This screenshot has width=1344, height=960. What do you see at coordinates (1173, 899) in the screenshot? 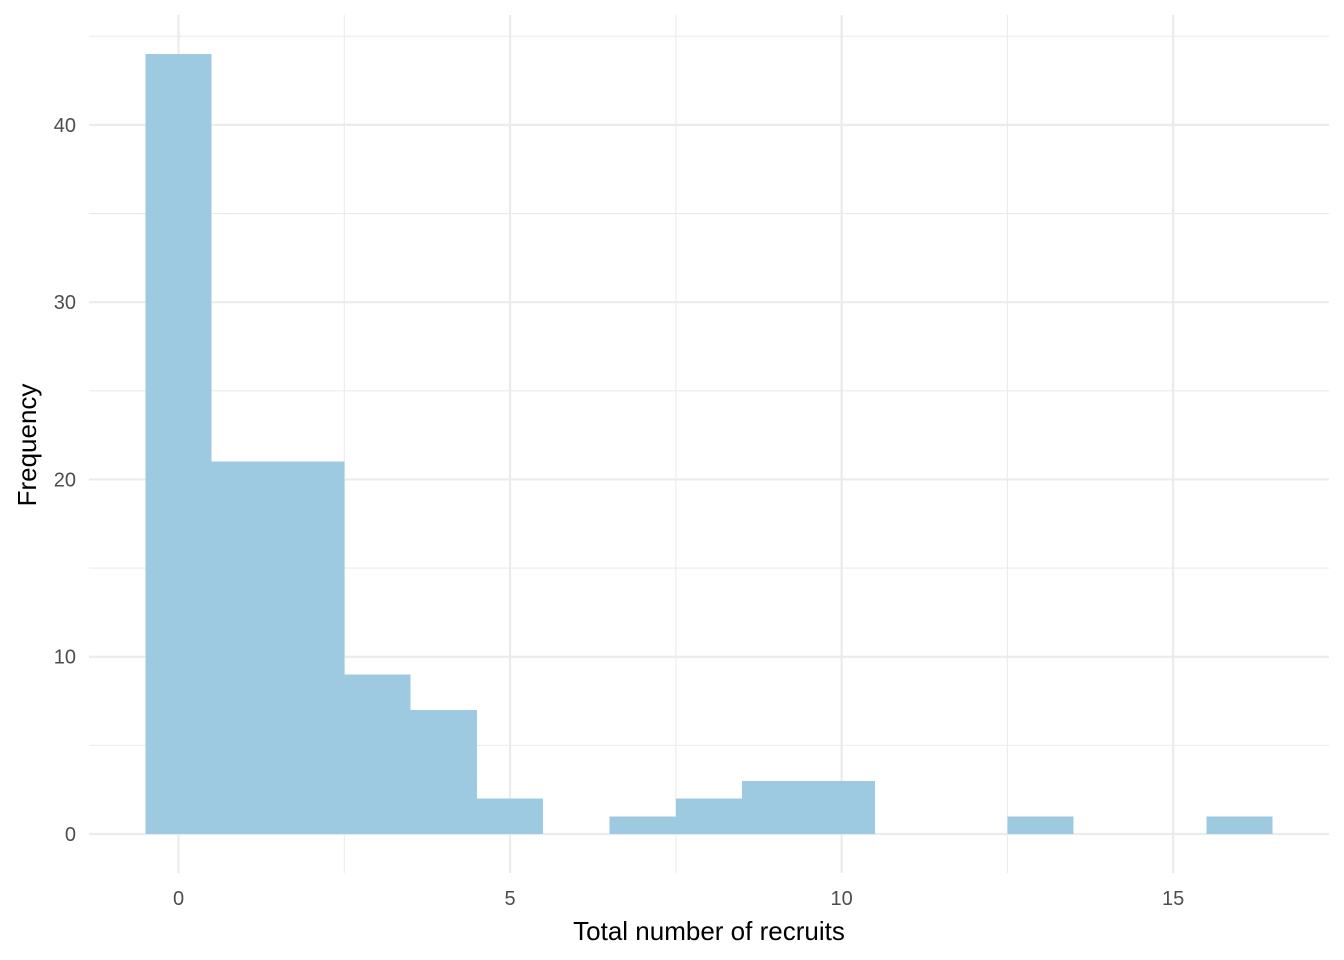
I see `x-tick-label: 15` at bounding box center [1173, 899].